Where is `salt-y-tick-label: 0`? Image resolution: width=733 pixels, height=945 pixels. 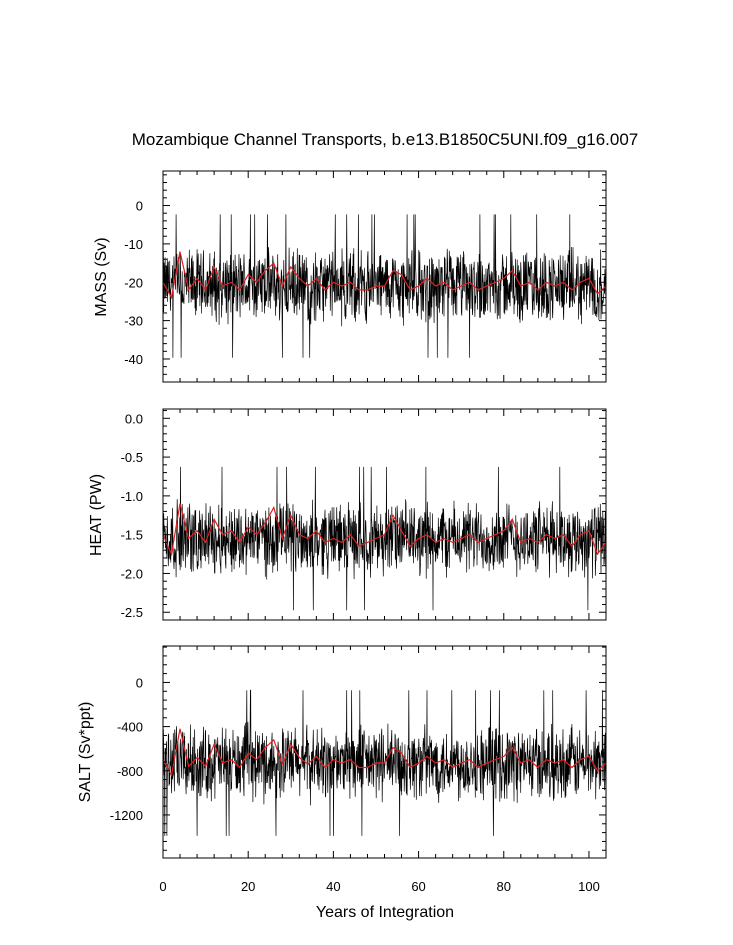
salt-y-tick-label: 0 is located at coordinates (139, 682).